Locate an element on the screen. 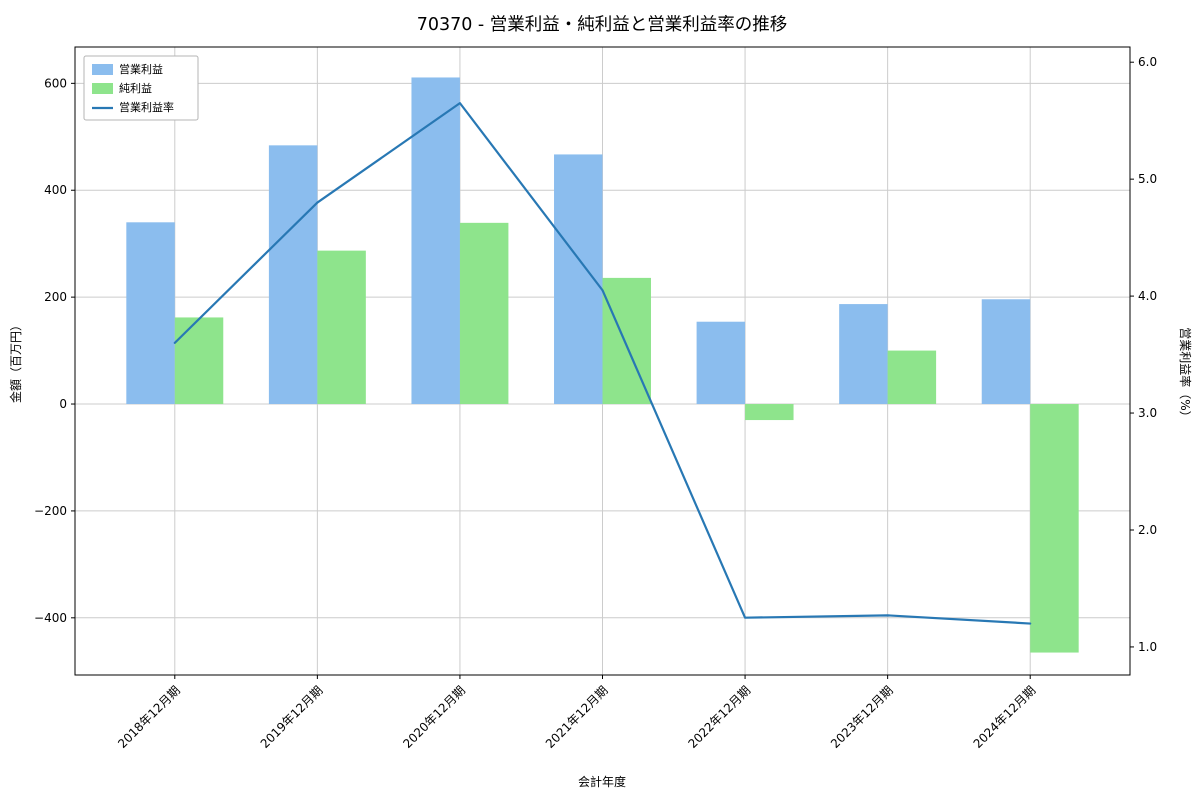  x-axis-label: 会計年度 is located at coordinates (602, 781).